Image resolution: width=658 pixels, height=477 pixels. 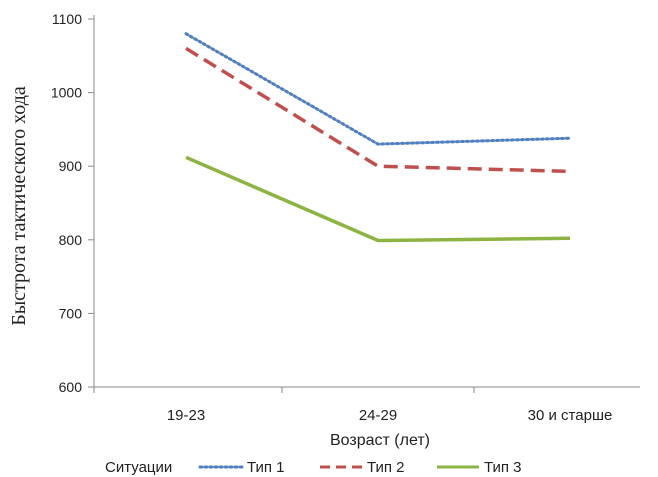 What do you see at coordinates (570, 415) in the screenshot?
I see `x-tick-label: 30 и старше` at bounding box center [570, 415].